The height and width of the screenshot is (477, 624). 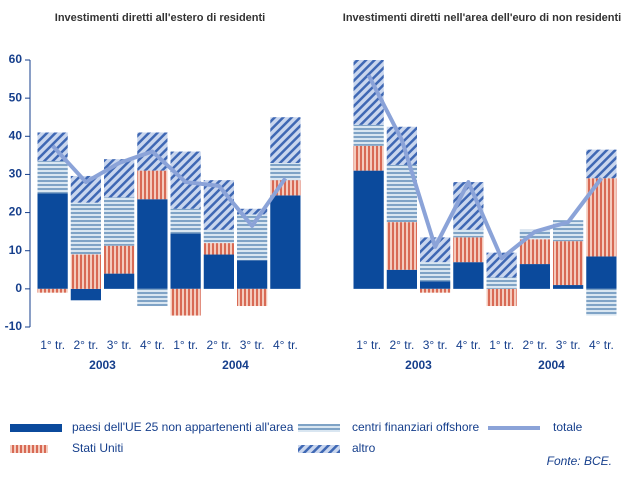 I want to click on y-tick-label: 0, so click(x=18, y=288).